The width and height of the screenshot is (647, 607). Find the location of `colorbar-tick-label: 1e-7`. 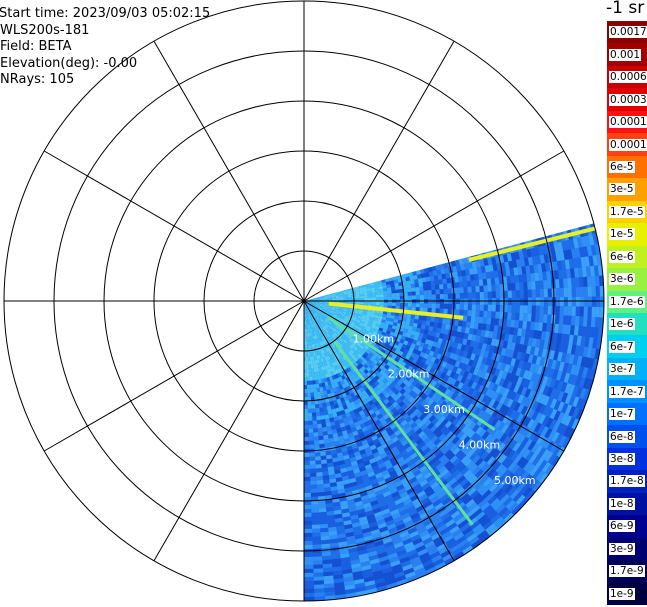

colorbar-tick-label: 1e-7 is located at coordinates (622, 414).